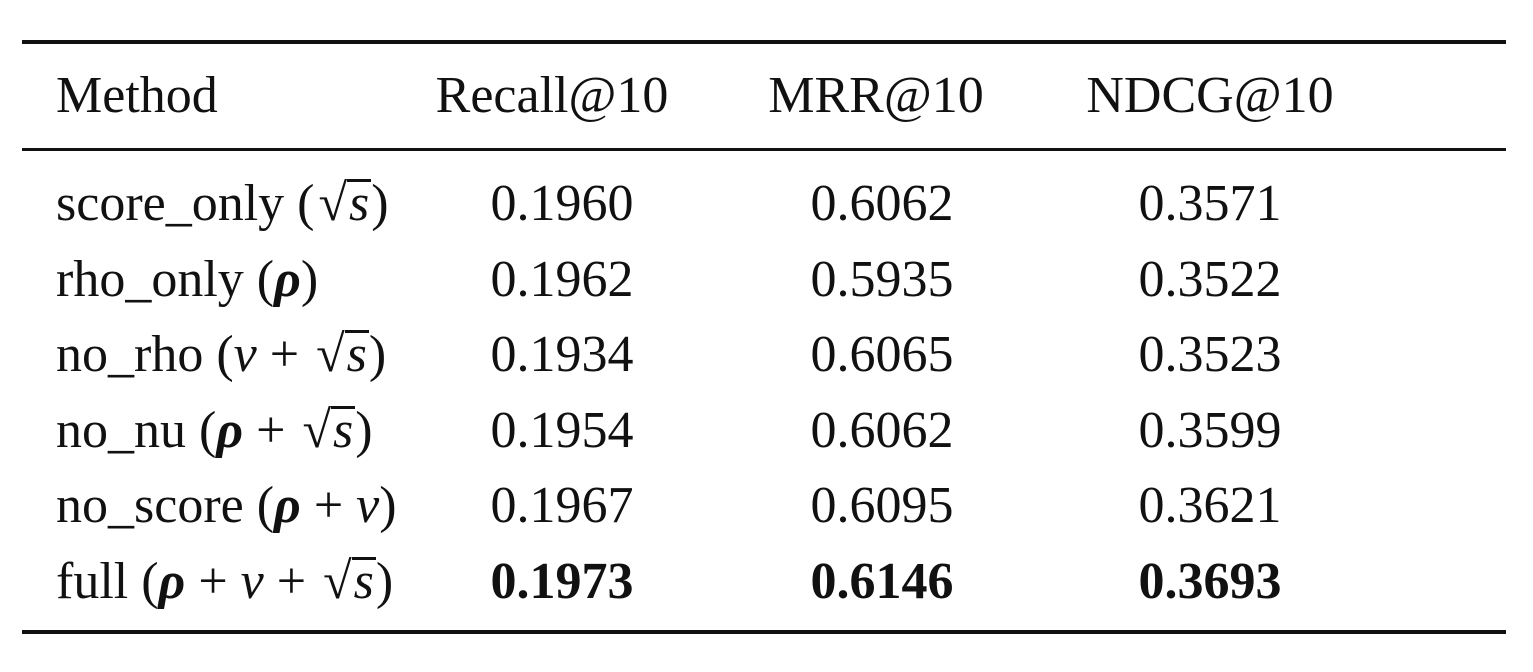 The height and width of the screenshot is (672, 1533). I want to click on method-formula: (ρ + ν), so click(327, 505).